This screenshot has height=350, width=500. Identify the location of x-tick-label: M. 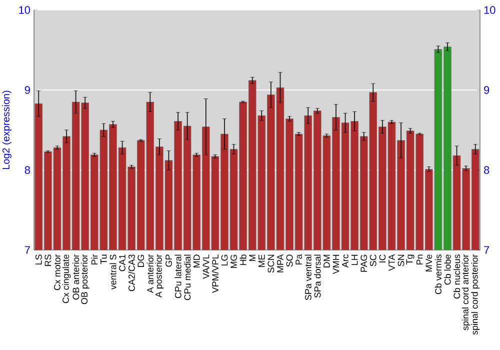
(252, 257).